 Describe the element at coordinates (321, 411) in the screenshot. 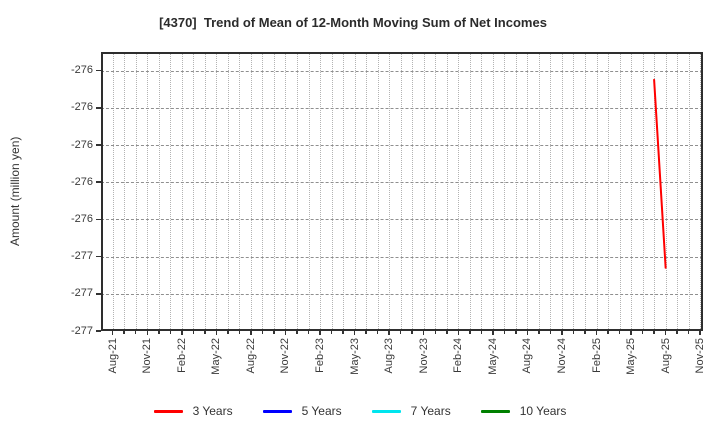

I see `legend-label: 5 Years` at that location.